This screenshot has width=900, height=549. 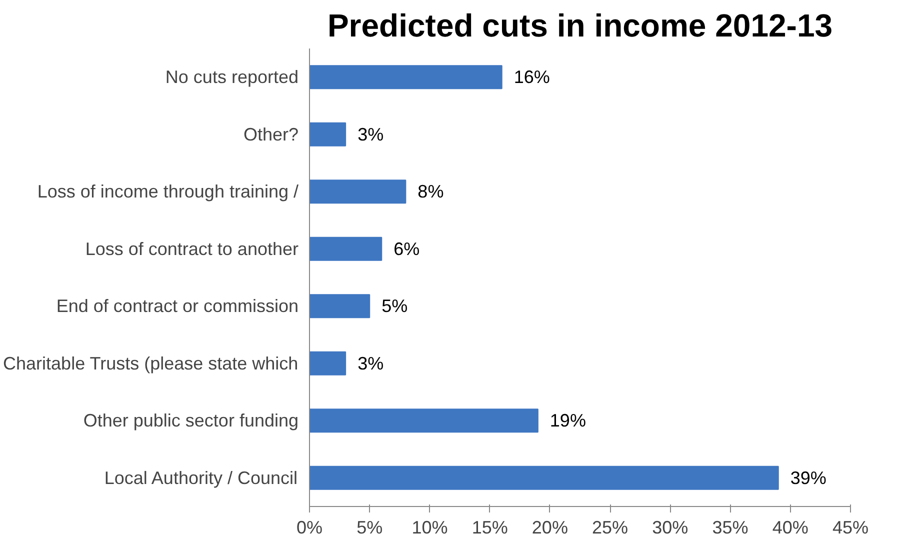 I want to click on y-tick-label: Other public sector funding, so click(x=191, y=420).